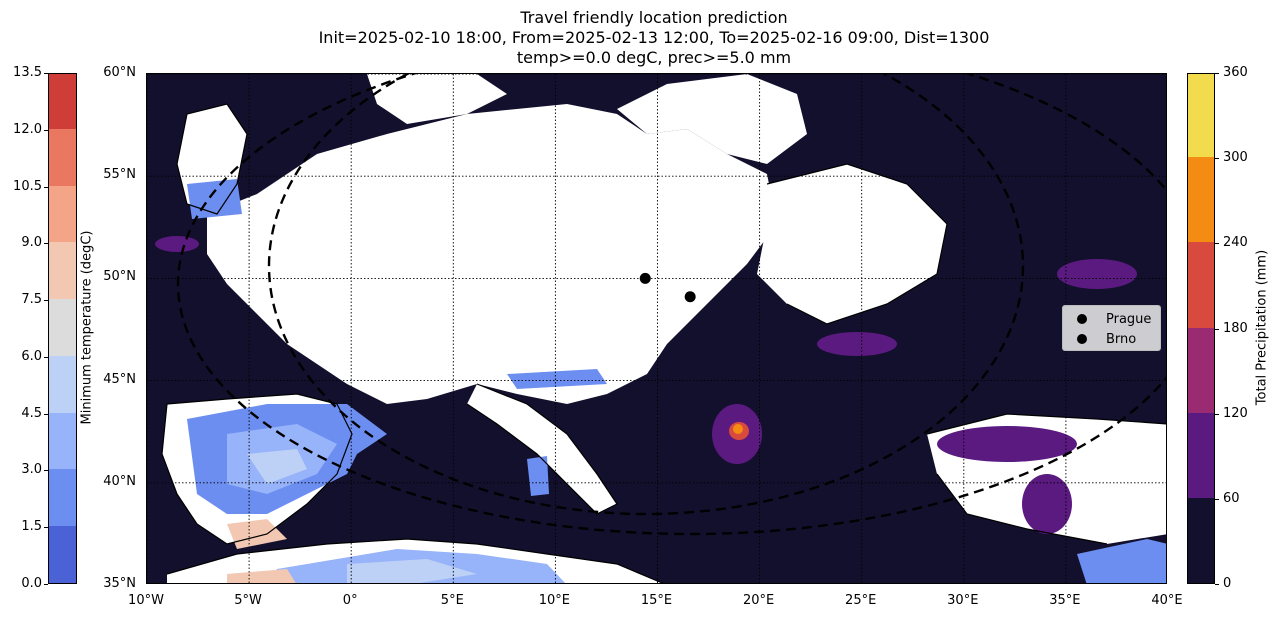  Describe the element at coordinates (1235, 328) in the screenshot. I see `colorbar-tick-label: 180` at that location.